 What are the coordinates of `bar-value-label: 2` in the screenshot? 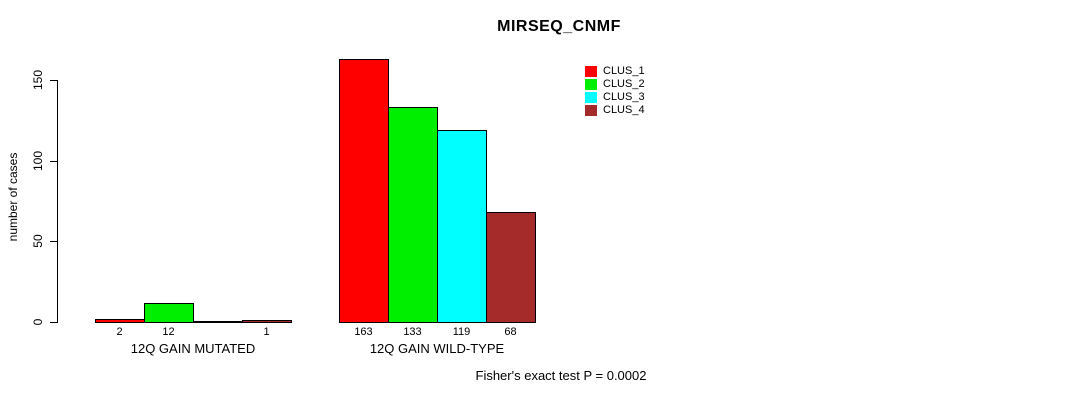 It's located at (119, 332).